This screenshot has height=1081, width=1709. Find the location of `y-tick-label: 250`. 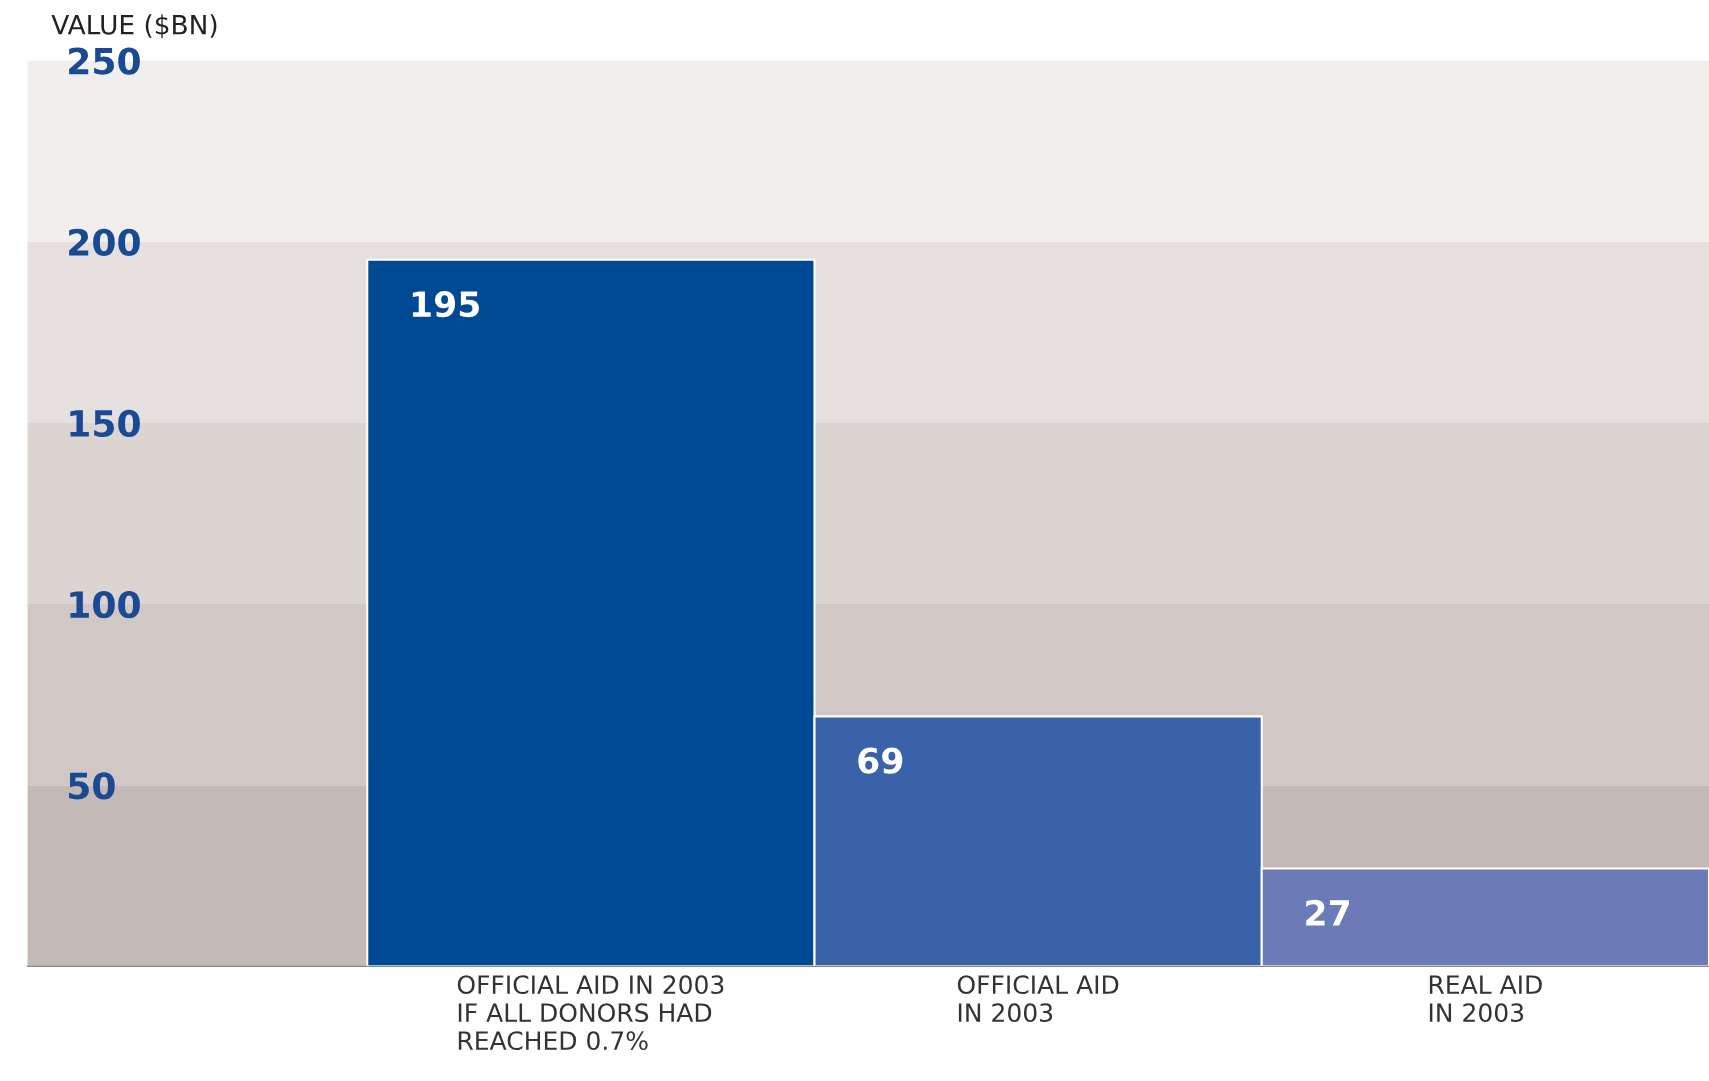

y-tick-label: 250 is located at coordinates (104, 61).